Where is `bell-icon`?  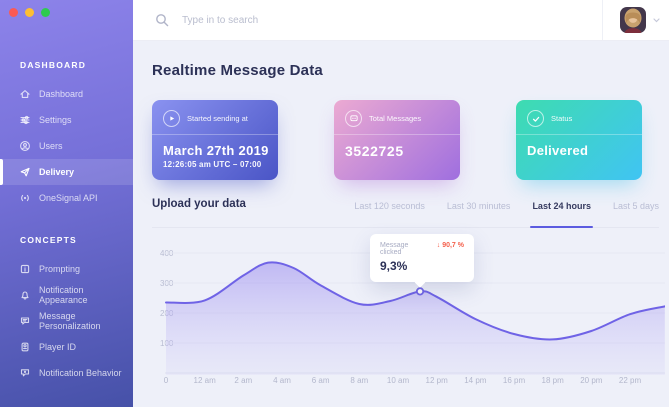 bell-icon is located at coordinates (25, 295).